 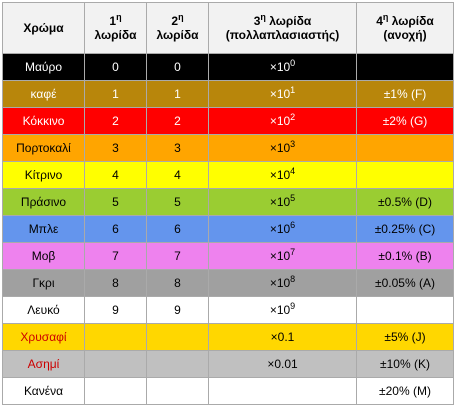 What do you see at coordinates (115, 28) in the screenshot?
I see `header-band1: 1η λωρίδα` at bounding box center [115, 28].